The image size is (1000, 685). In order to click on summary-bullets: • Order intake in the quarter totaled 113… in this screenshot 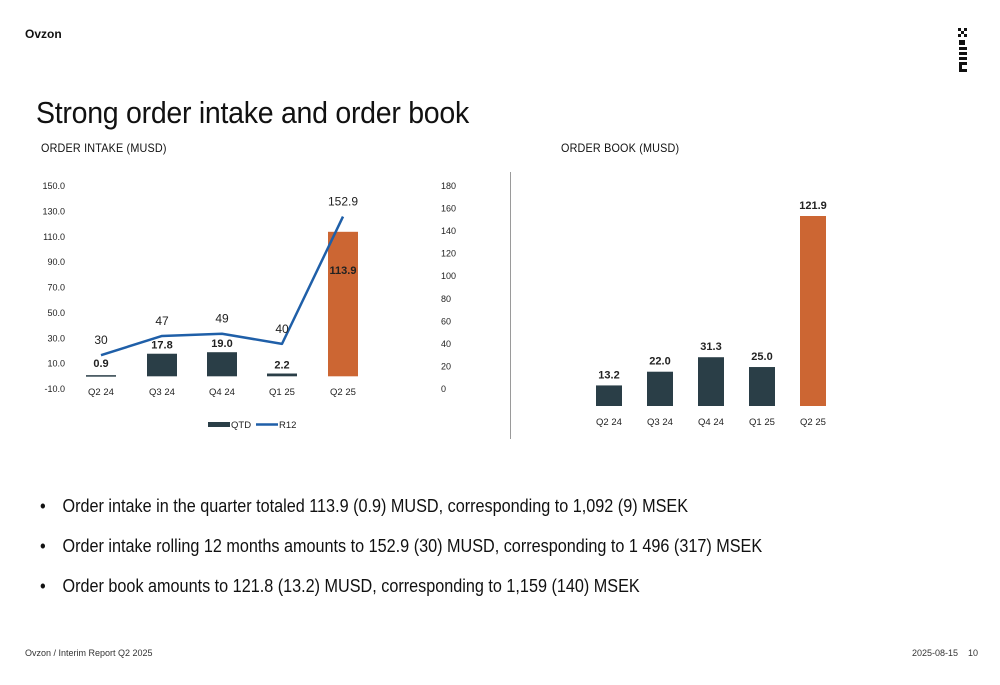, I will do `click(441, 553)`.